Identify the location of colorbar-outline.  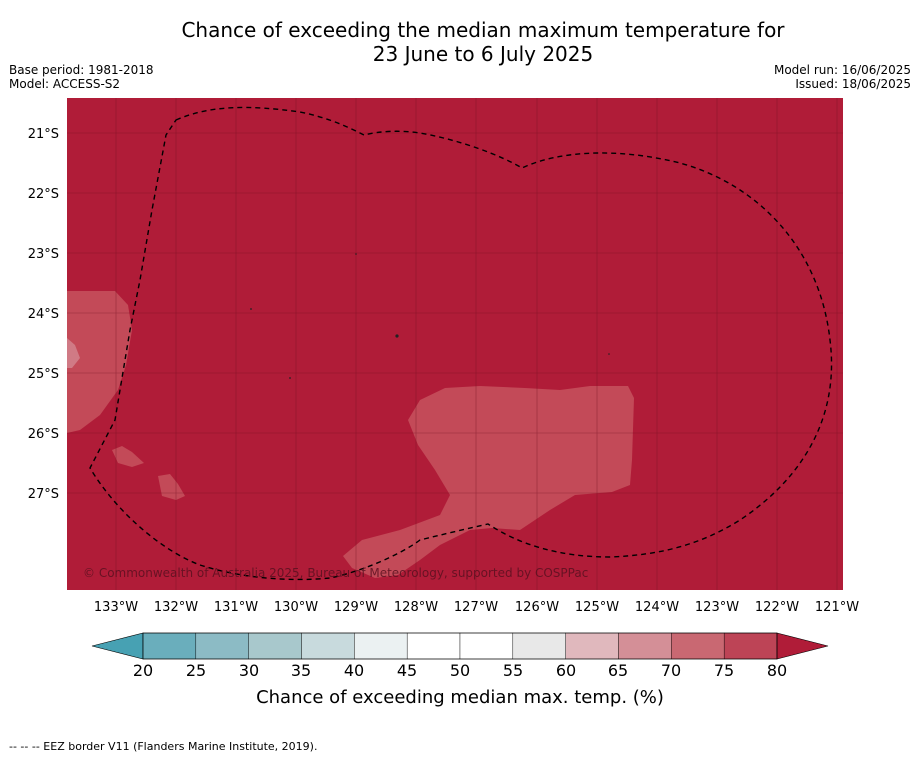
(460, 646).